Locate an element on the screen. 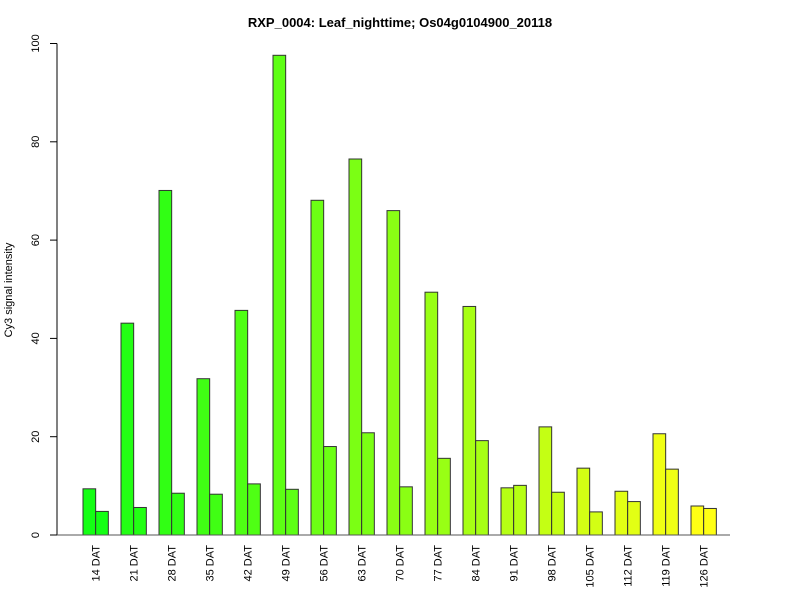  x-tick-label: 56 DAT is located at coordinates (325, 563).